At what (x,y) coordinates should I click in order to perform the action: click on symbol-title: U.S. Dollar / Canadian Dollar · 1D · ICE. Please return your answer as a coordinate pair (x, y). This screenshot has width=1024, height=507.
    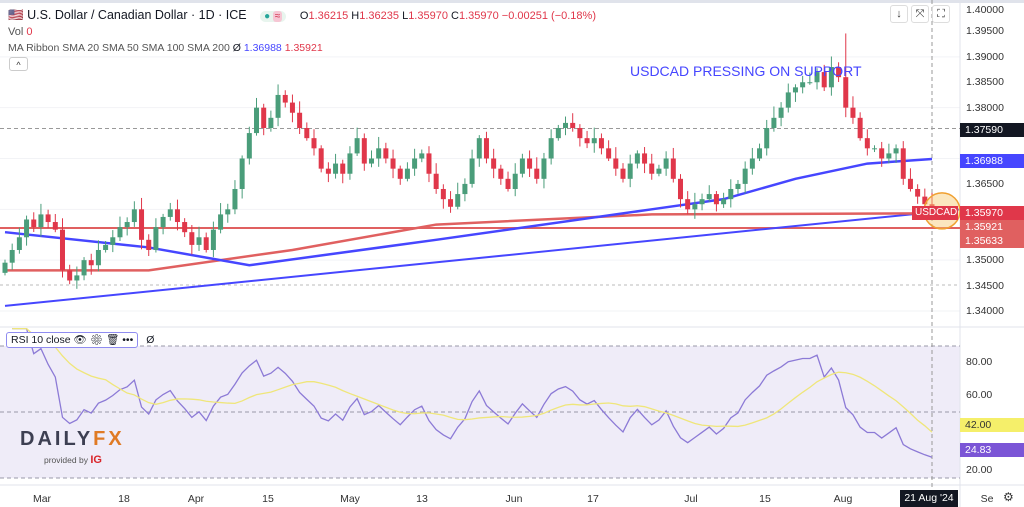
    Looking at the image, I should click on (137, 15).